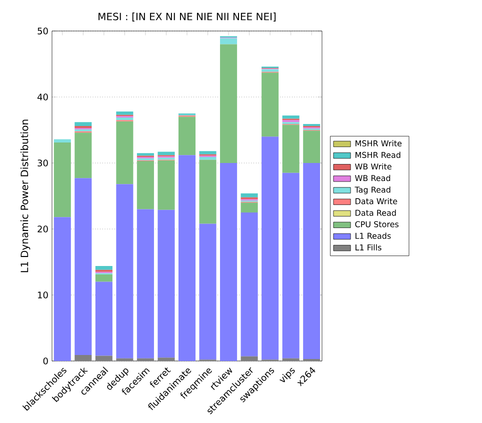 The height and width of the screenshot is (423, 482). What do you see at coordinates (376, 213) in the screenshot?
I see `legend-label: Data Read` at bounding box center [376, 213].